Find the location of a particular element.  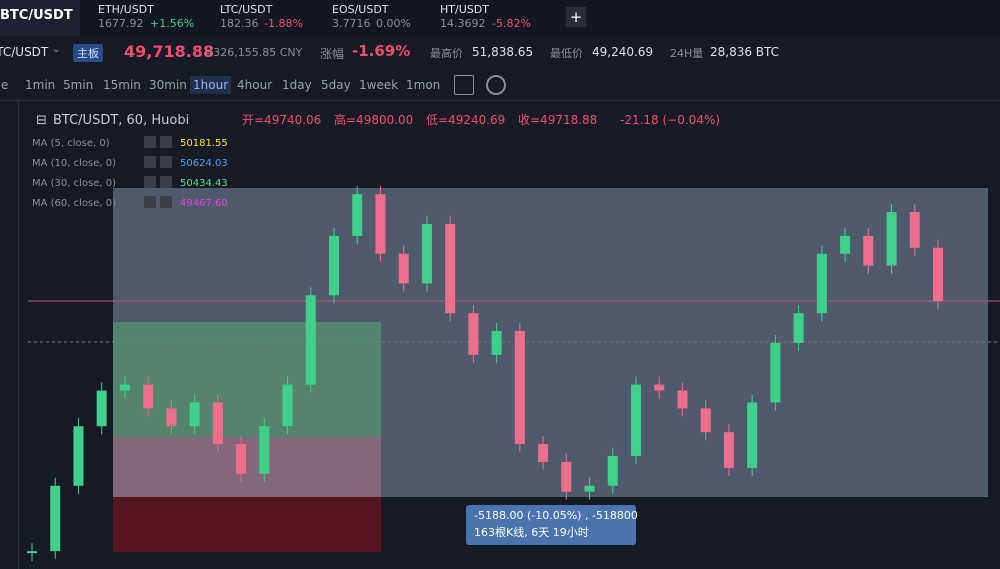

ohlc-open: 开=49740.06 is located at coordinates (281, 120).